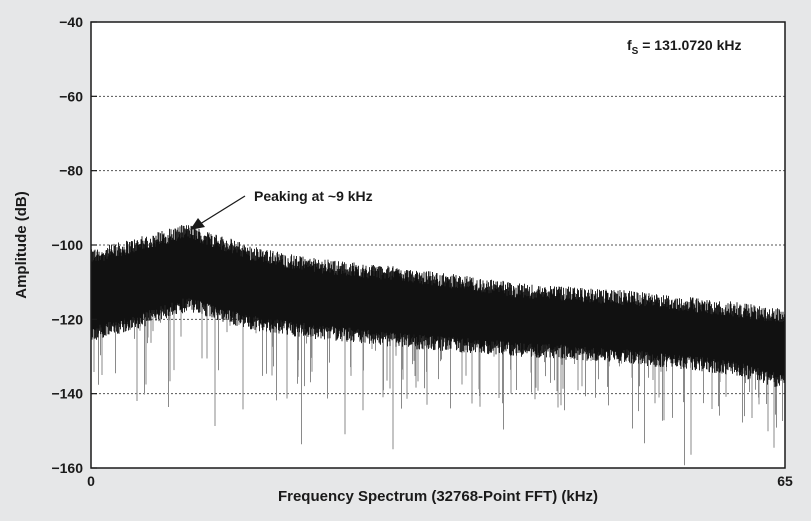 This screenshot has height=521, width=811. What do you see at coordinates (71, 171) in the screenshot?
I see `y-tick-label: −80` at bounding box center [71, 171].